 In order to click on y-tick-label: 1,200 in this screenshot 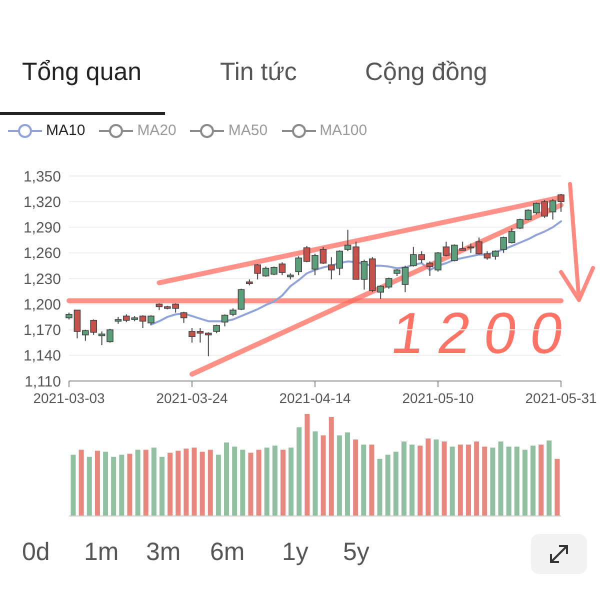, I will do `click(42, 305)`.